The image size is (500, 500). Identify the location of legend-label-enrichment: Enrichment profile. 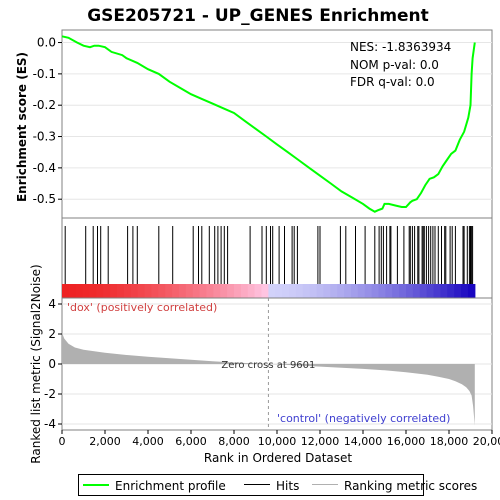
(170, 486).